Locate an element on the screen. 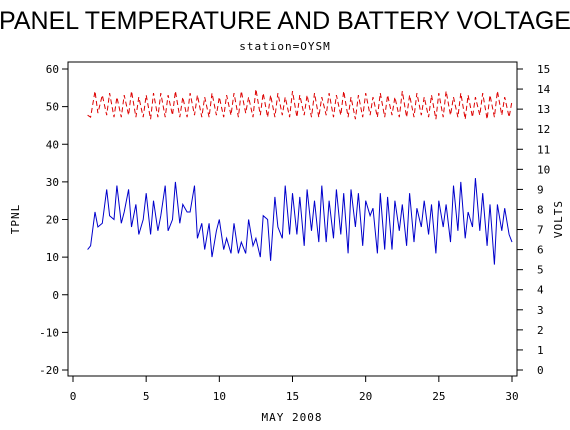 Image resolution: width=570 pixels, height=430 pixels. y-right-tick-label: 2 is located at coordinates (540, 330).